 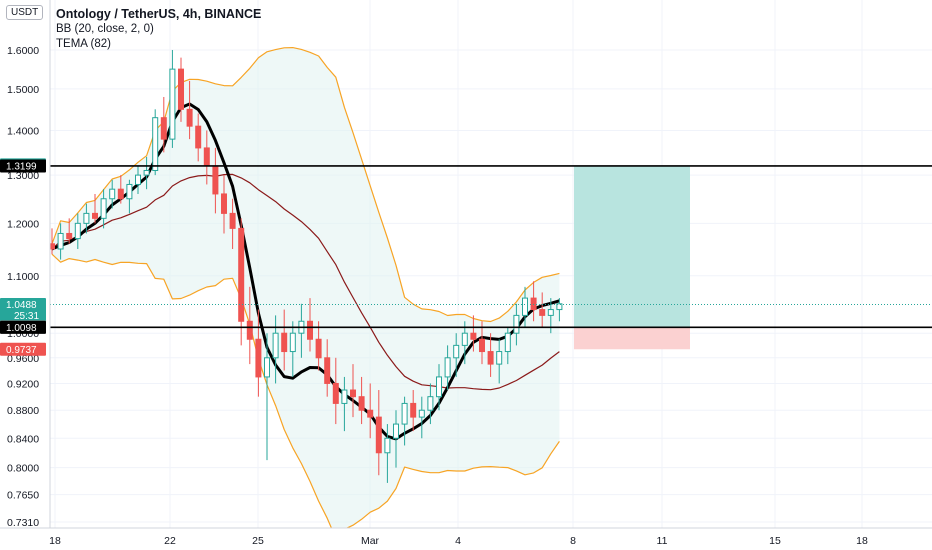 What do you see at coordinates (23, 359) in the screenshot?
I see `price-axis-label: 0.9600` at bounding box center [23, 359].